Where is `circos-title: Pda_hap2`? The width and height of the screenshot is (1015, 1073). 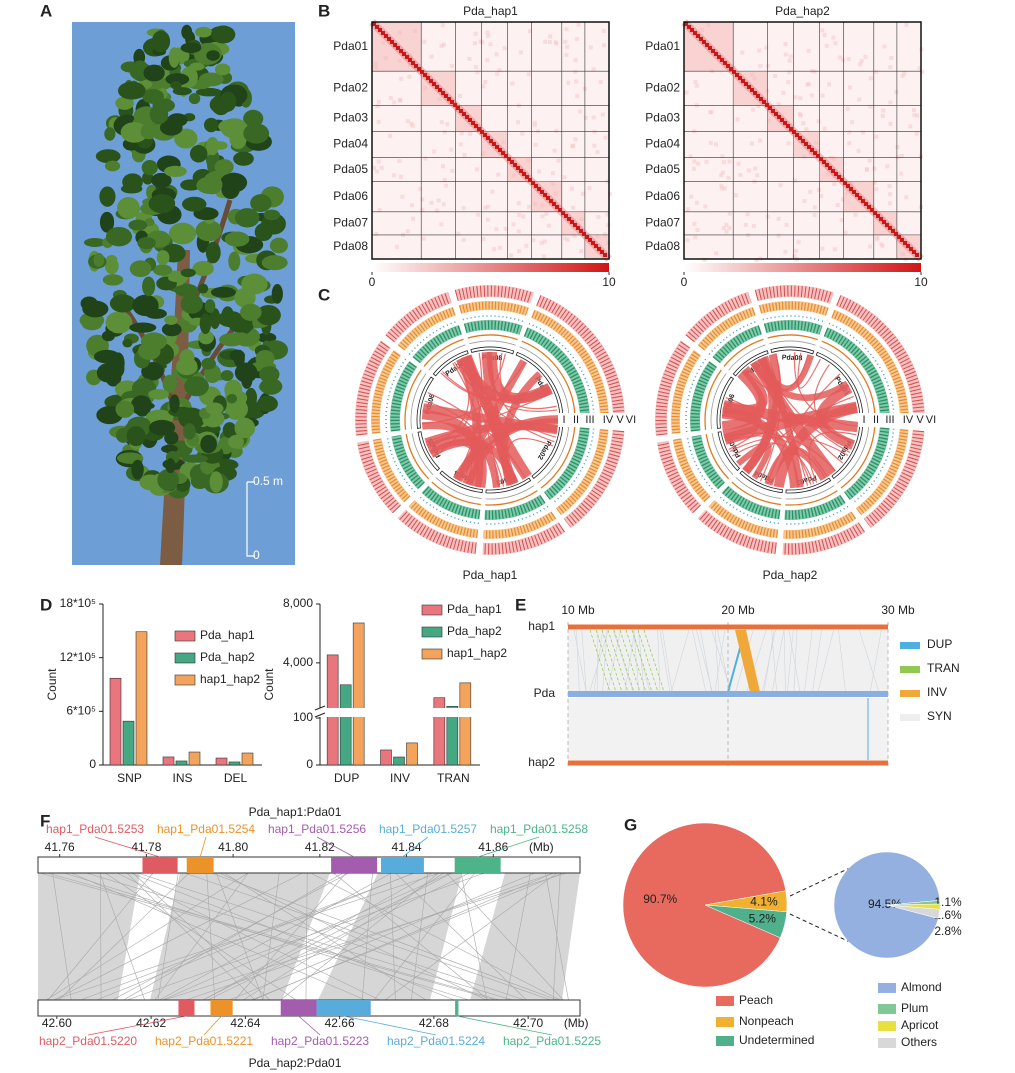 circos-title: Pda_hap2 is located at coordinates (790, 575).